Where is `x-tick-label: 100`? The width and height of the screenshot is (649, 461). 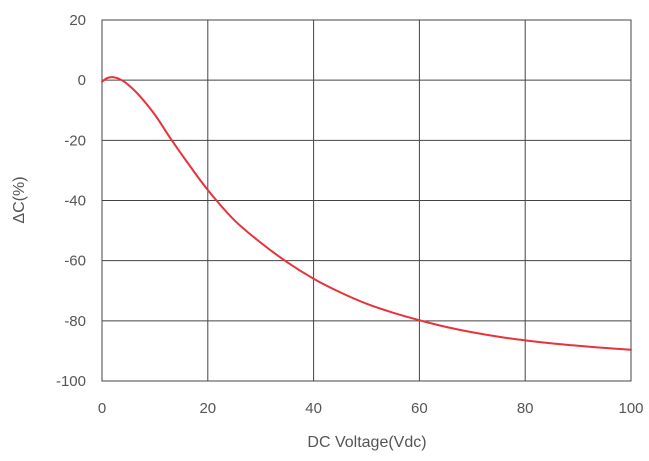
x-tick-label: 100 is located at coordinates (630, 408).